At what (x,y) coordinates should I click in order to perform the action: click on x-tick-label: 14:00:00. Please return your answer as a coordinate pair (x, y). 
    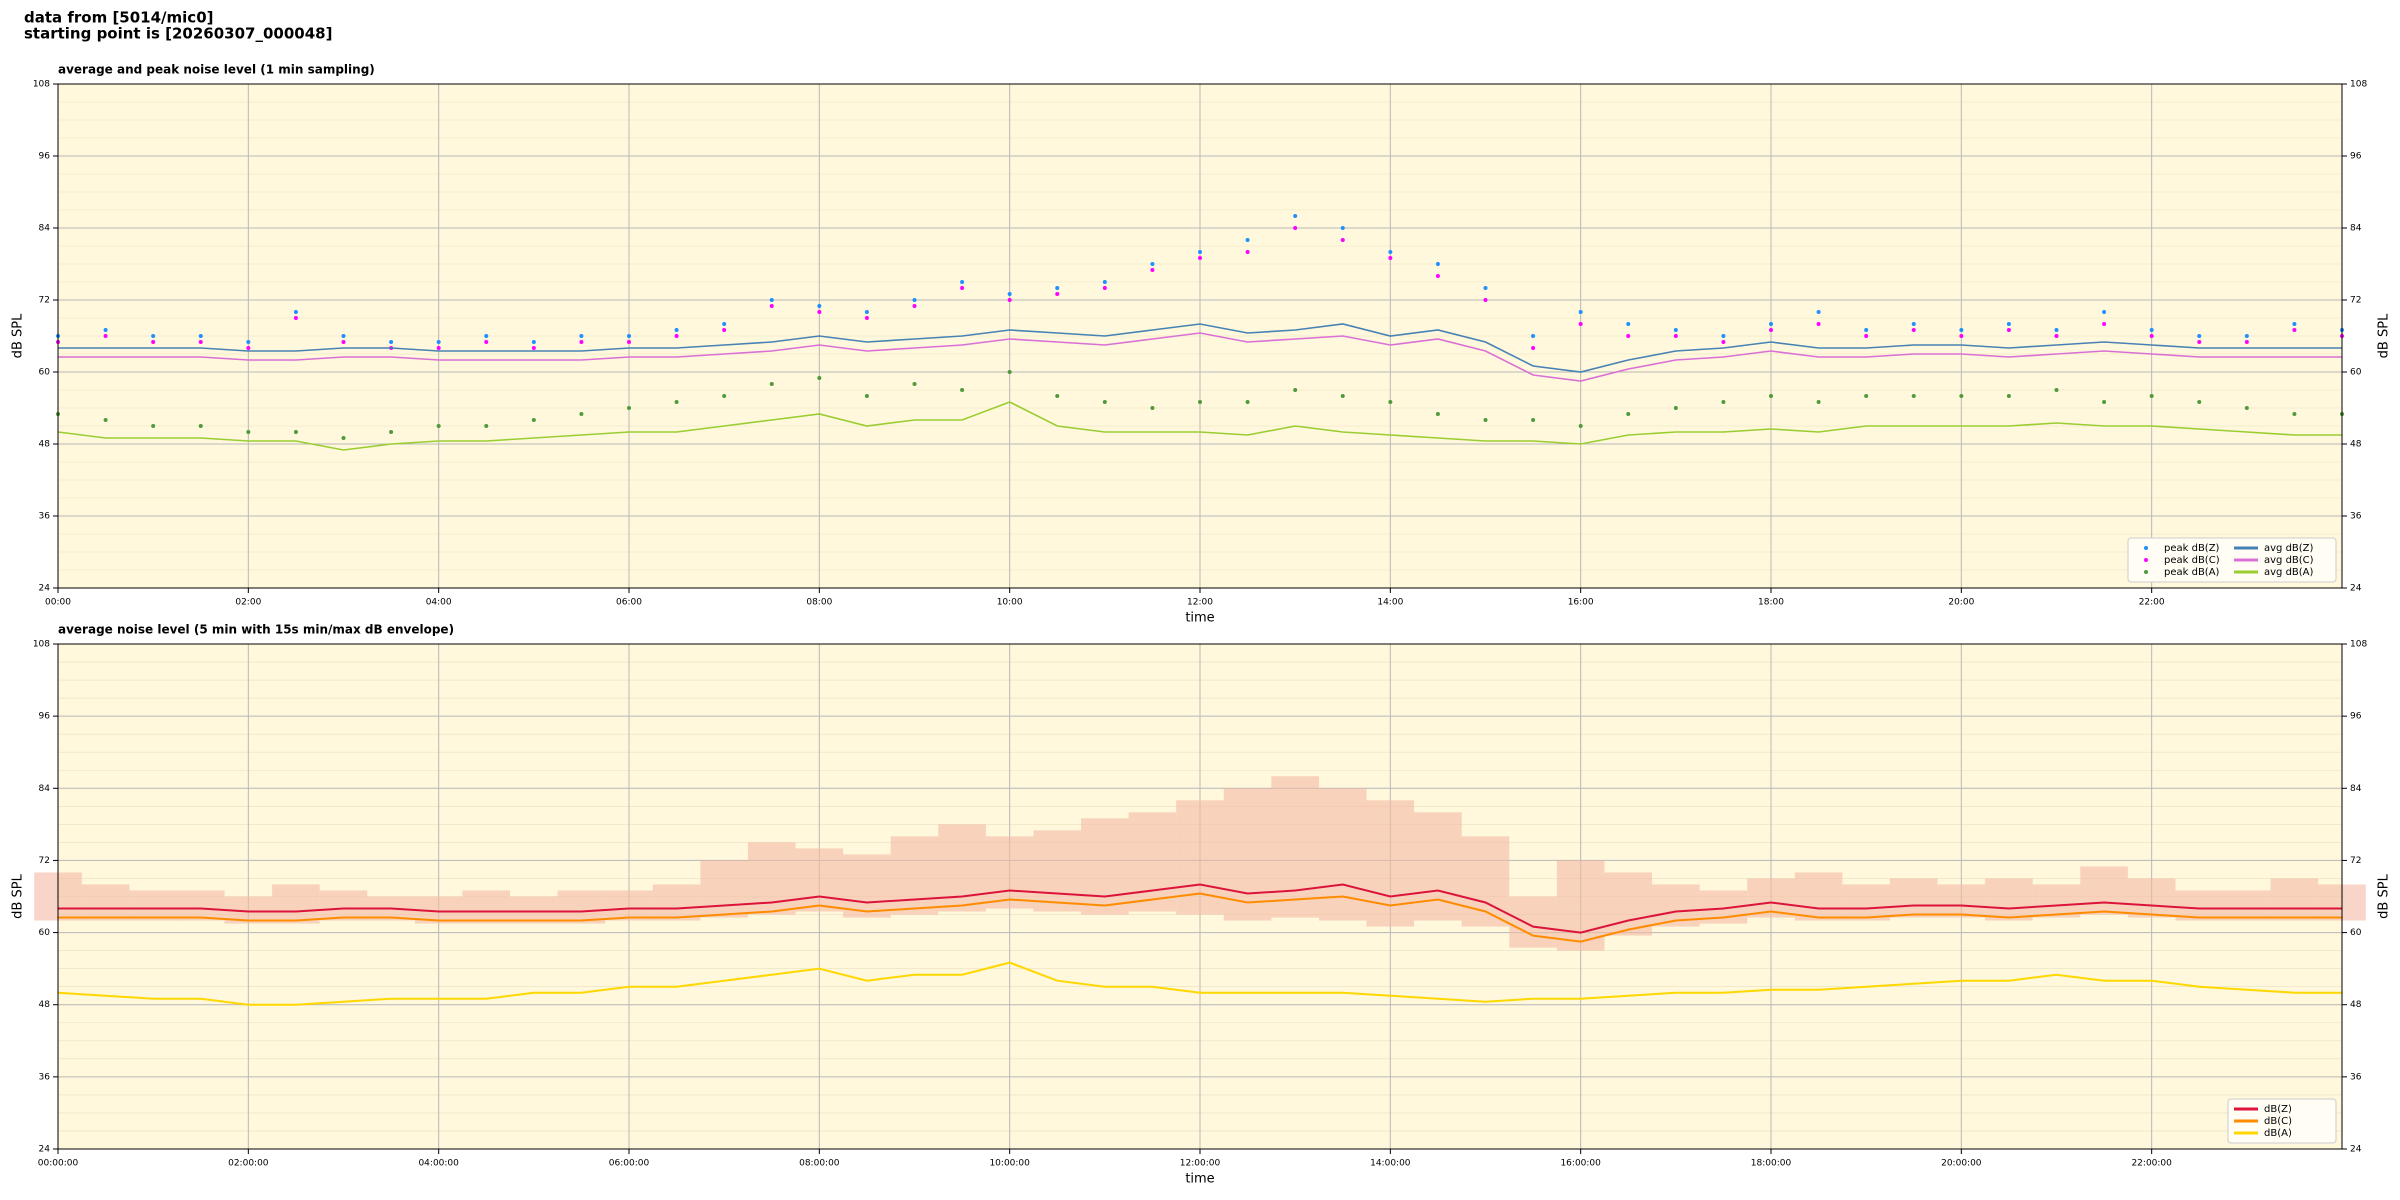
    Looking at the image, I should click on (1390, 1164).